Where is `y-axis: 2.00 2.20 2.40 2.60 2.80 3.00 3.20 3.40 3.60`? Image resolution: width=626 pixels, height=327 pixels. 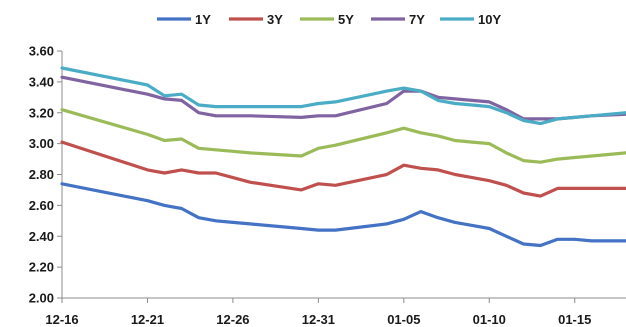 y-axis: 2.00 2.20 2.40 2.60 2.80 3.00 3.20 3.40 3.60 is located at coordinates (46, 175).